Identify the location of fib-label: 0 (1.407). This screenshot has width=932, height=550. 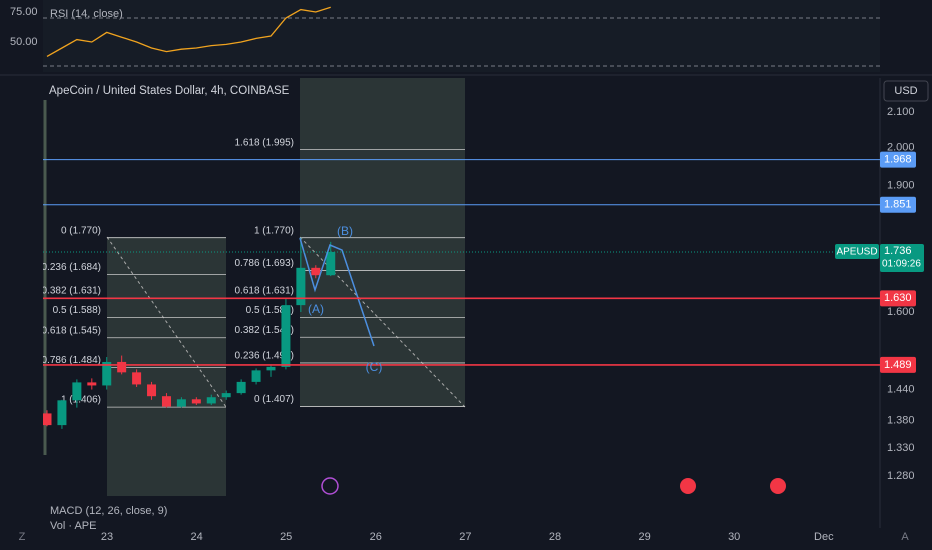
(274, 399).